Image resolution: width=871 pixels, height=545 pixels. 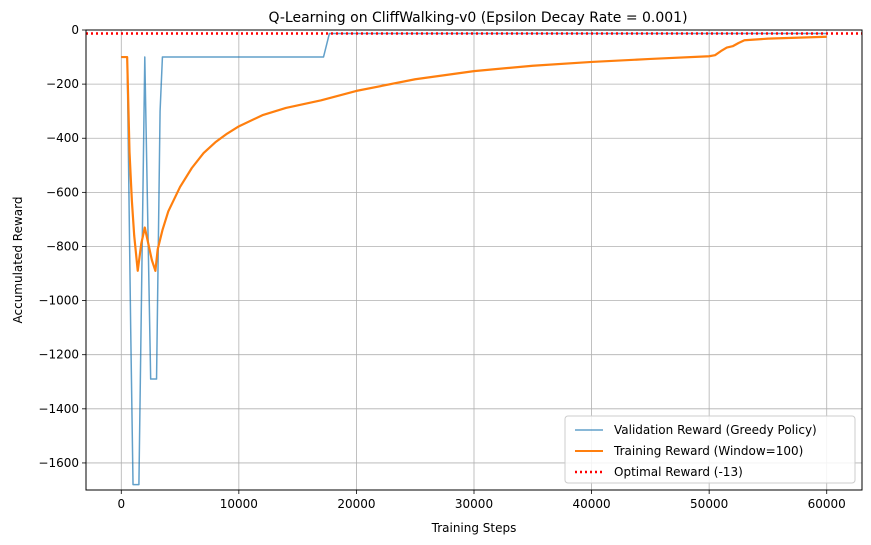 What do you see at coordinates (827, 504) in the screenshot?
I see `x-tick-label: 60000` at bounding box center [827, 504].